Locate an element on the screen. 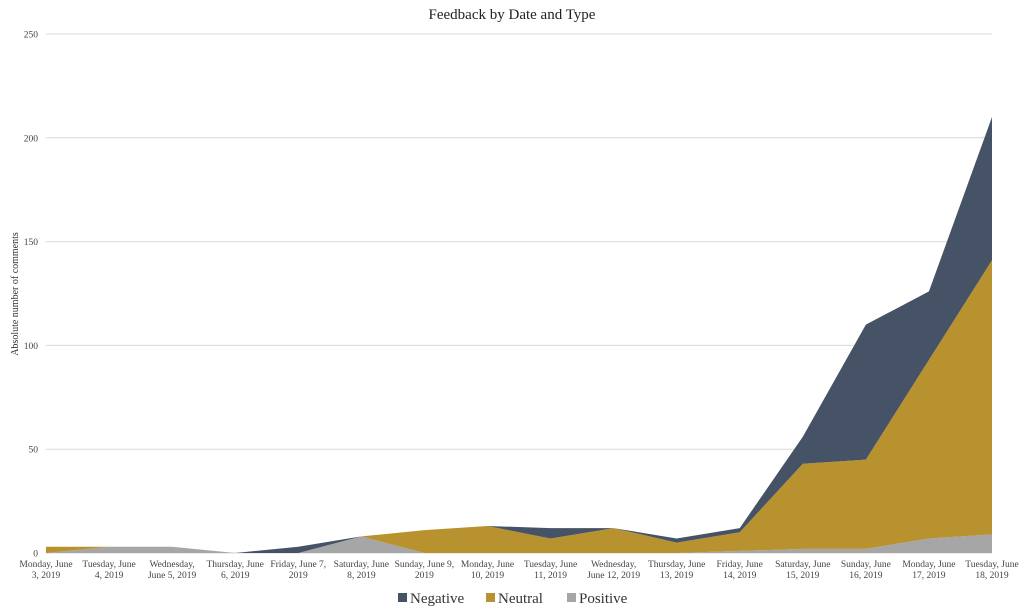 The image size is (1024, 615). x-tick-label: Saturday, June 15, 2019 is located at coordinates (802, 570).